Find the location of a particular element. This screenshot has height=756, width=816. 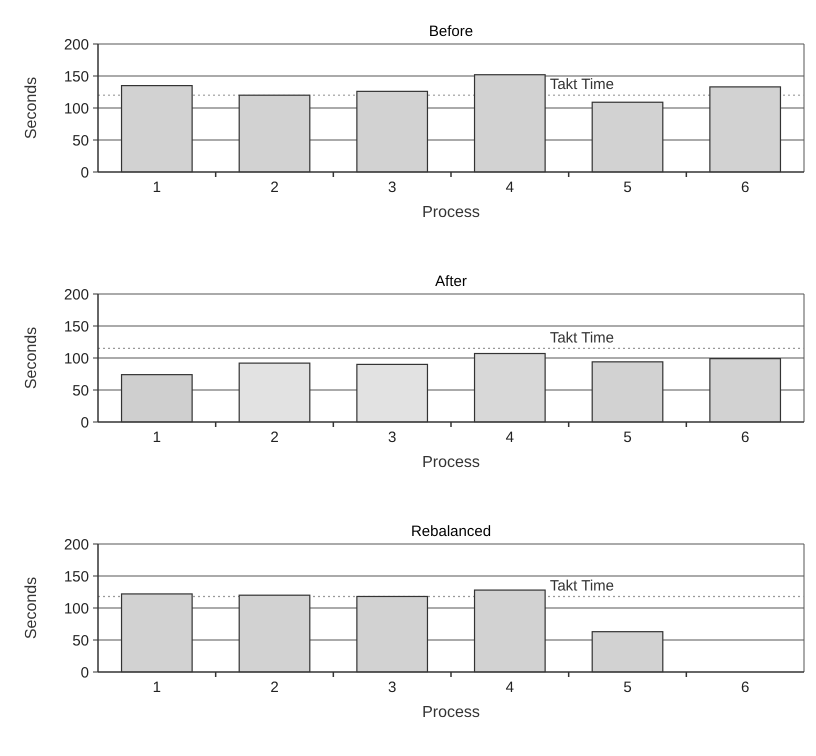

chart-title: Rebalanced is located at coordinates (451, 531).